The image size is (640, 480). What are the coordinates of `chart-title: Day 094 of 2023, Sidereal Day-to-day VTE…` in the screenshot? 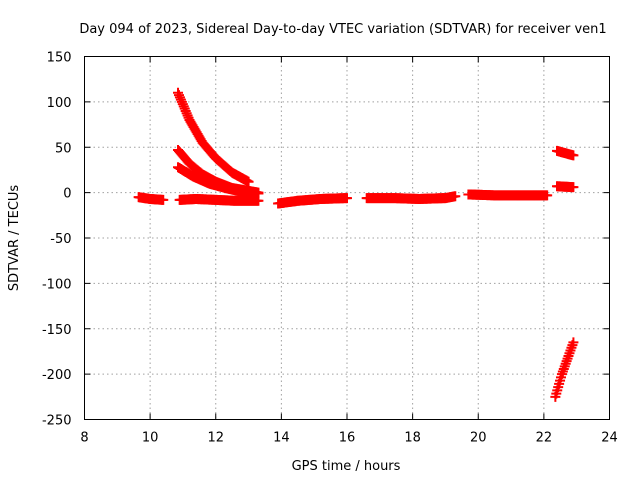 It's located at (342, 29).